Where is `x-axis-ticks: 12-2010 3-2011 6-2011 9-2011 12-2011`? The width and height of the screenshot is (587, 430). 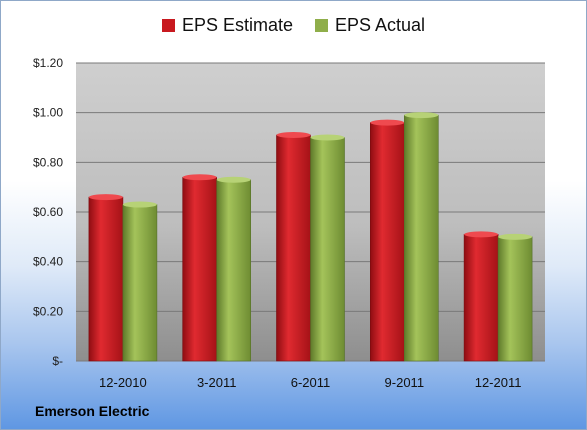 x-axis-ticks: 12-2010 3-2011 6-2011 9-2011 12-2011 is located at coordinates (310, 382).